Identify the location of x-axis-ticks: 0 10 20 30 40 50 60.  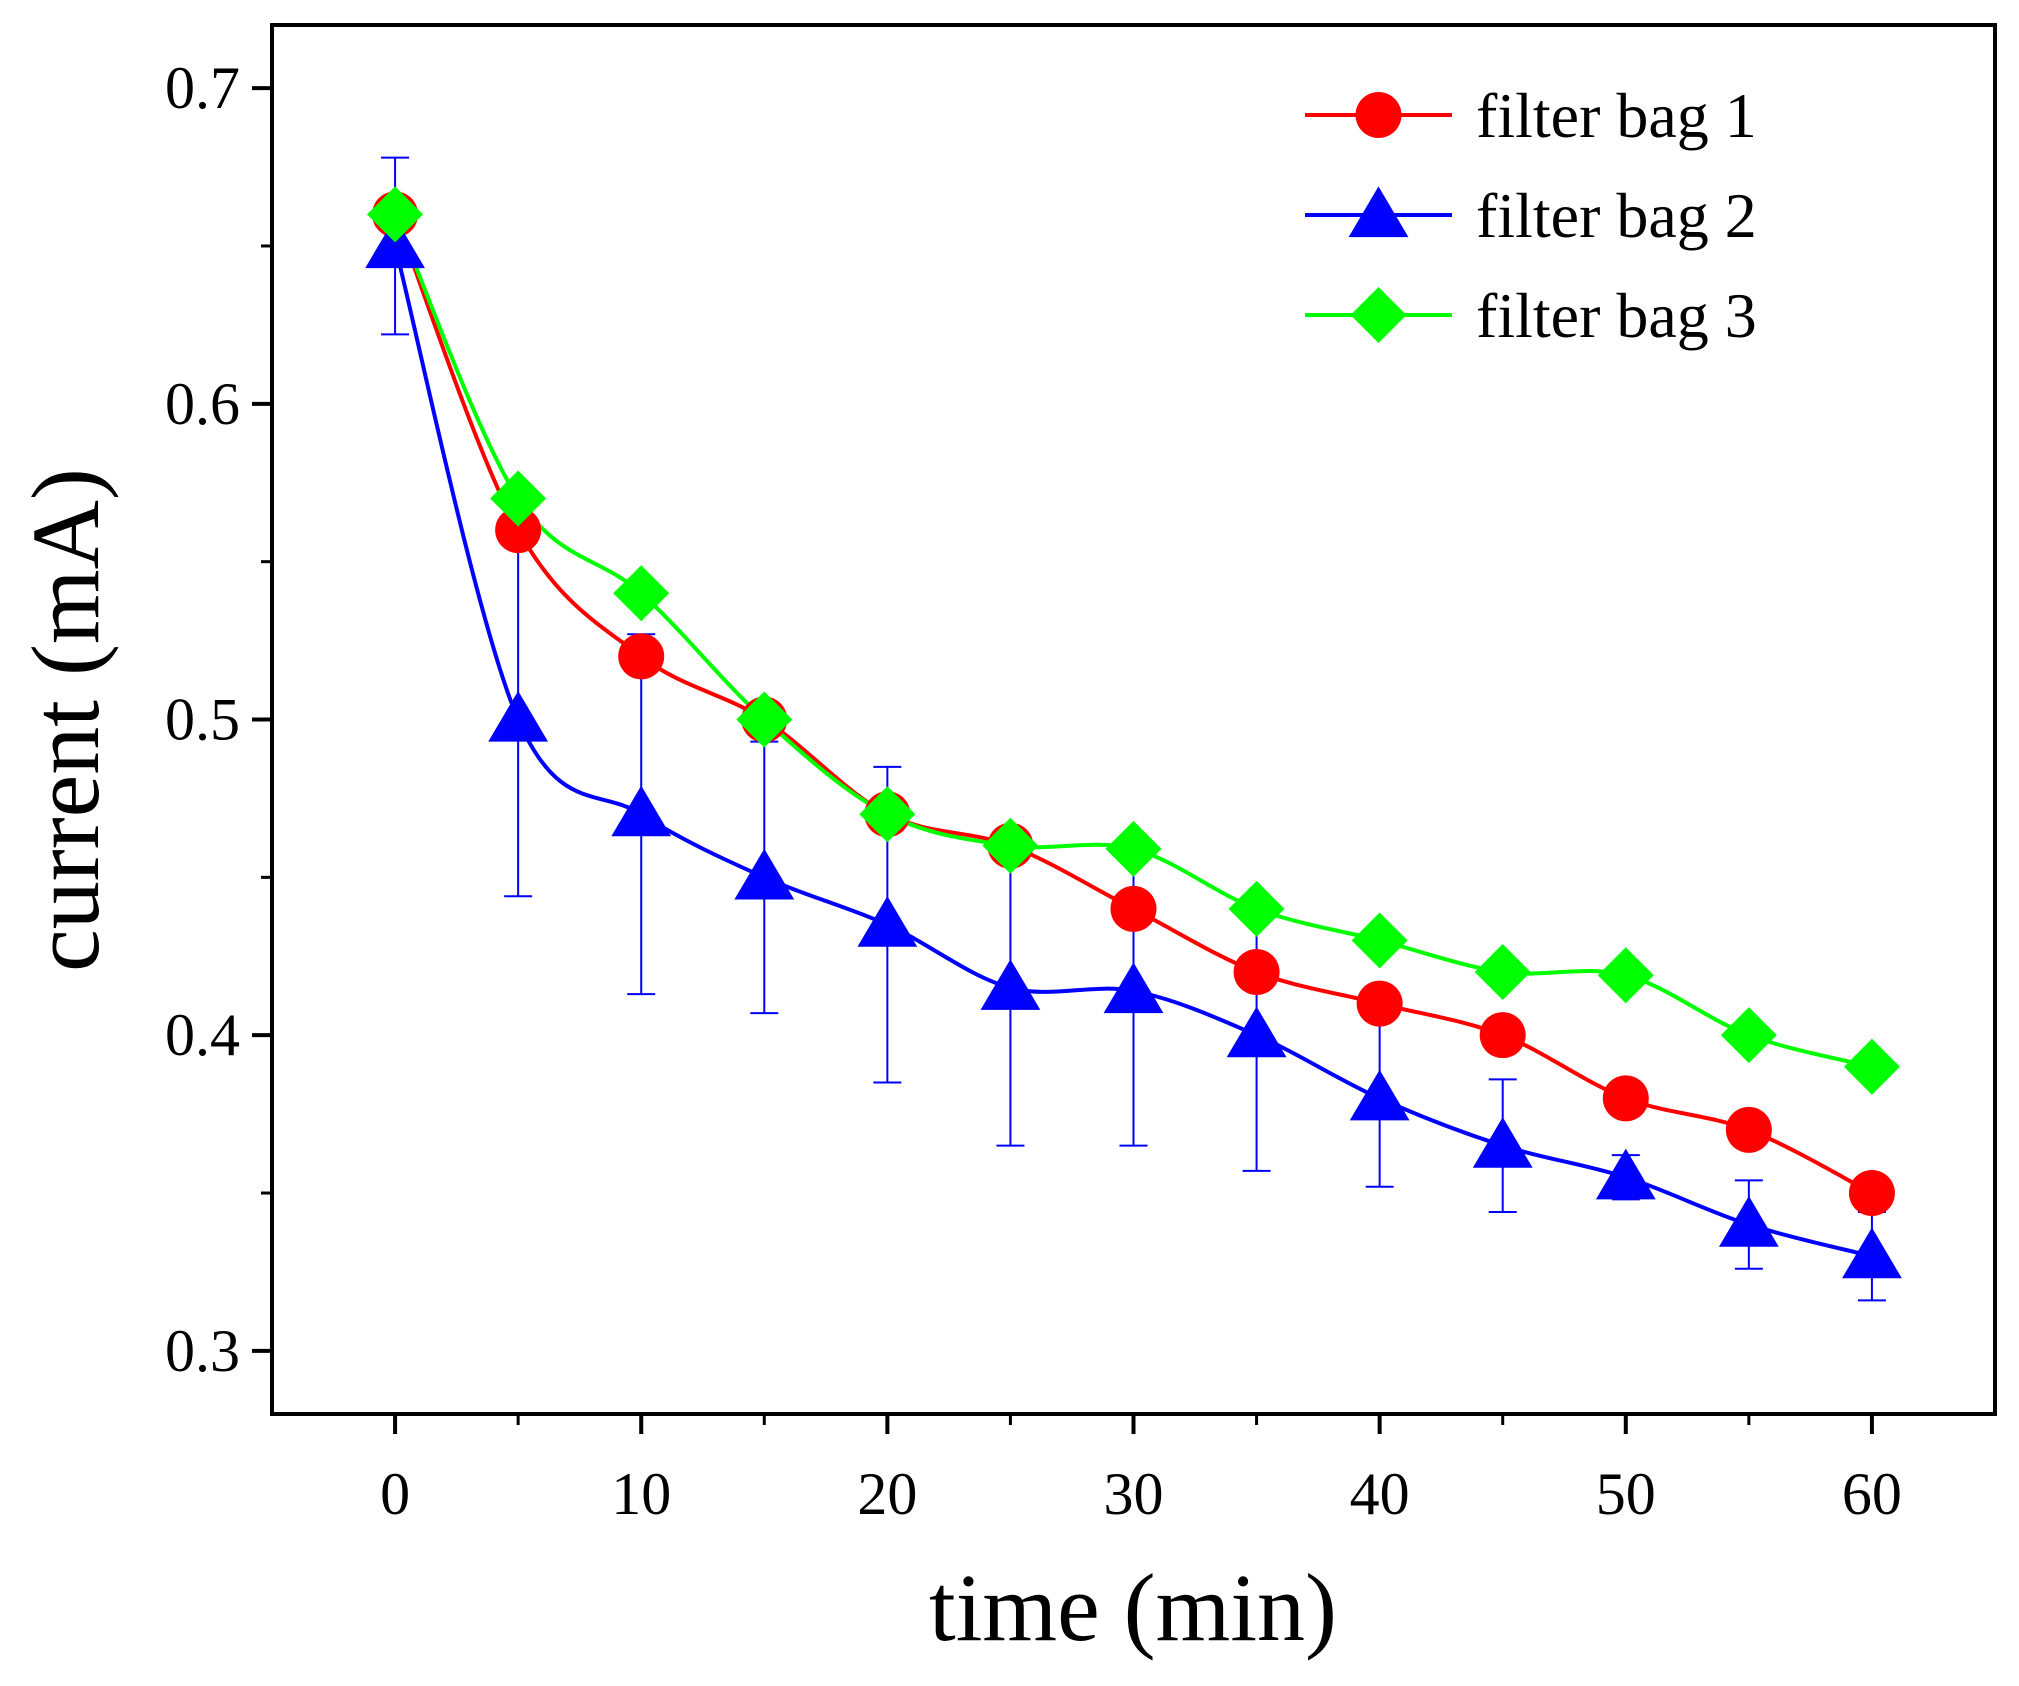
(1141, 1470).